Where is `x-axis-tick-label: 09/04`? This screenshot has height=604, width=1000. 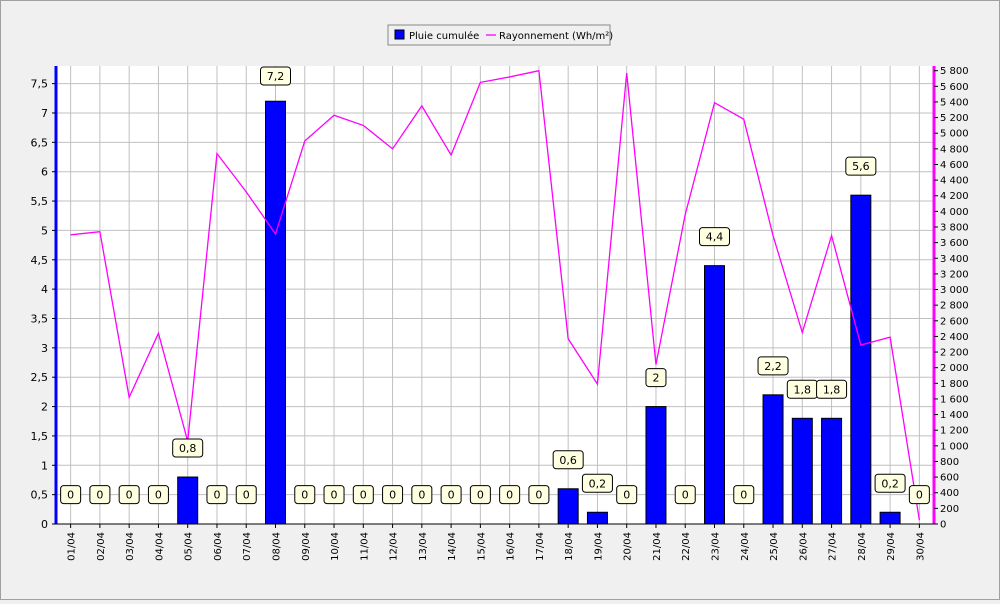 x-axis-tick-label: 09/04 is located at coordinates (306, 546).